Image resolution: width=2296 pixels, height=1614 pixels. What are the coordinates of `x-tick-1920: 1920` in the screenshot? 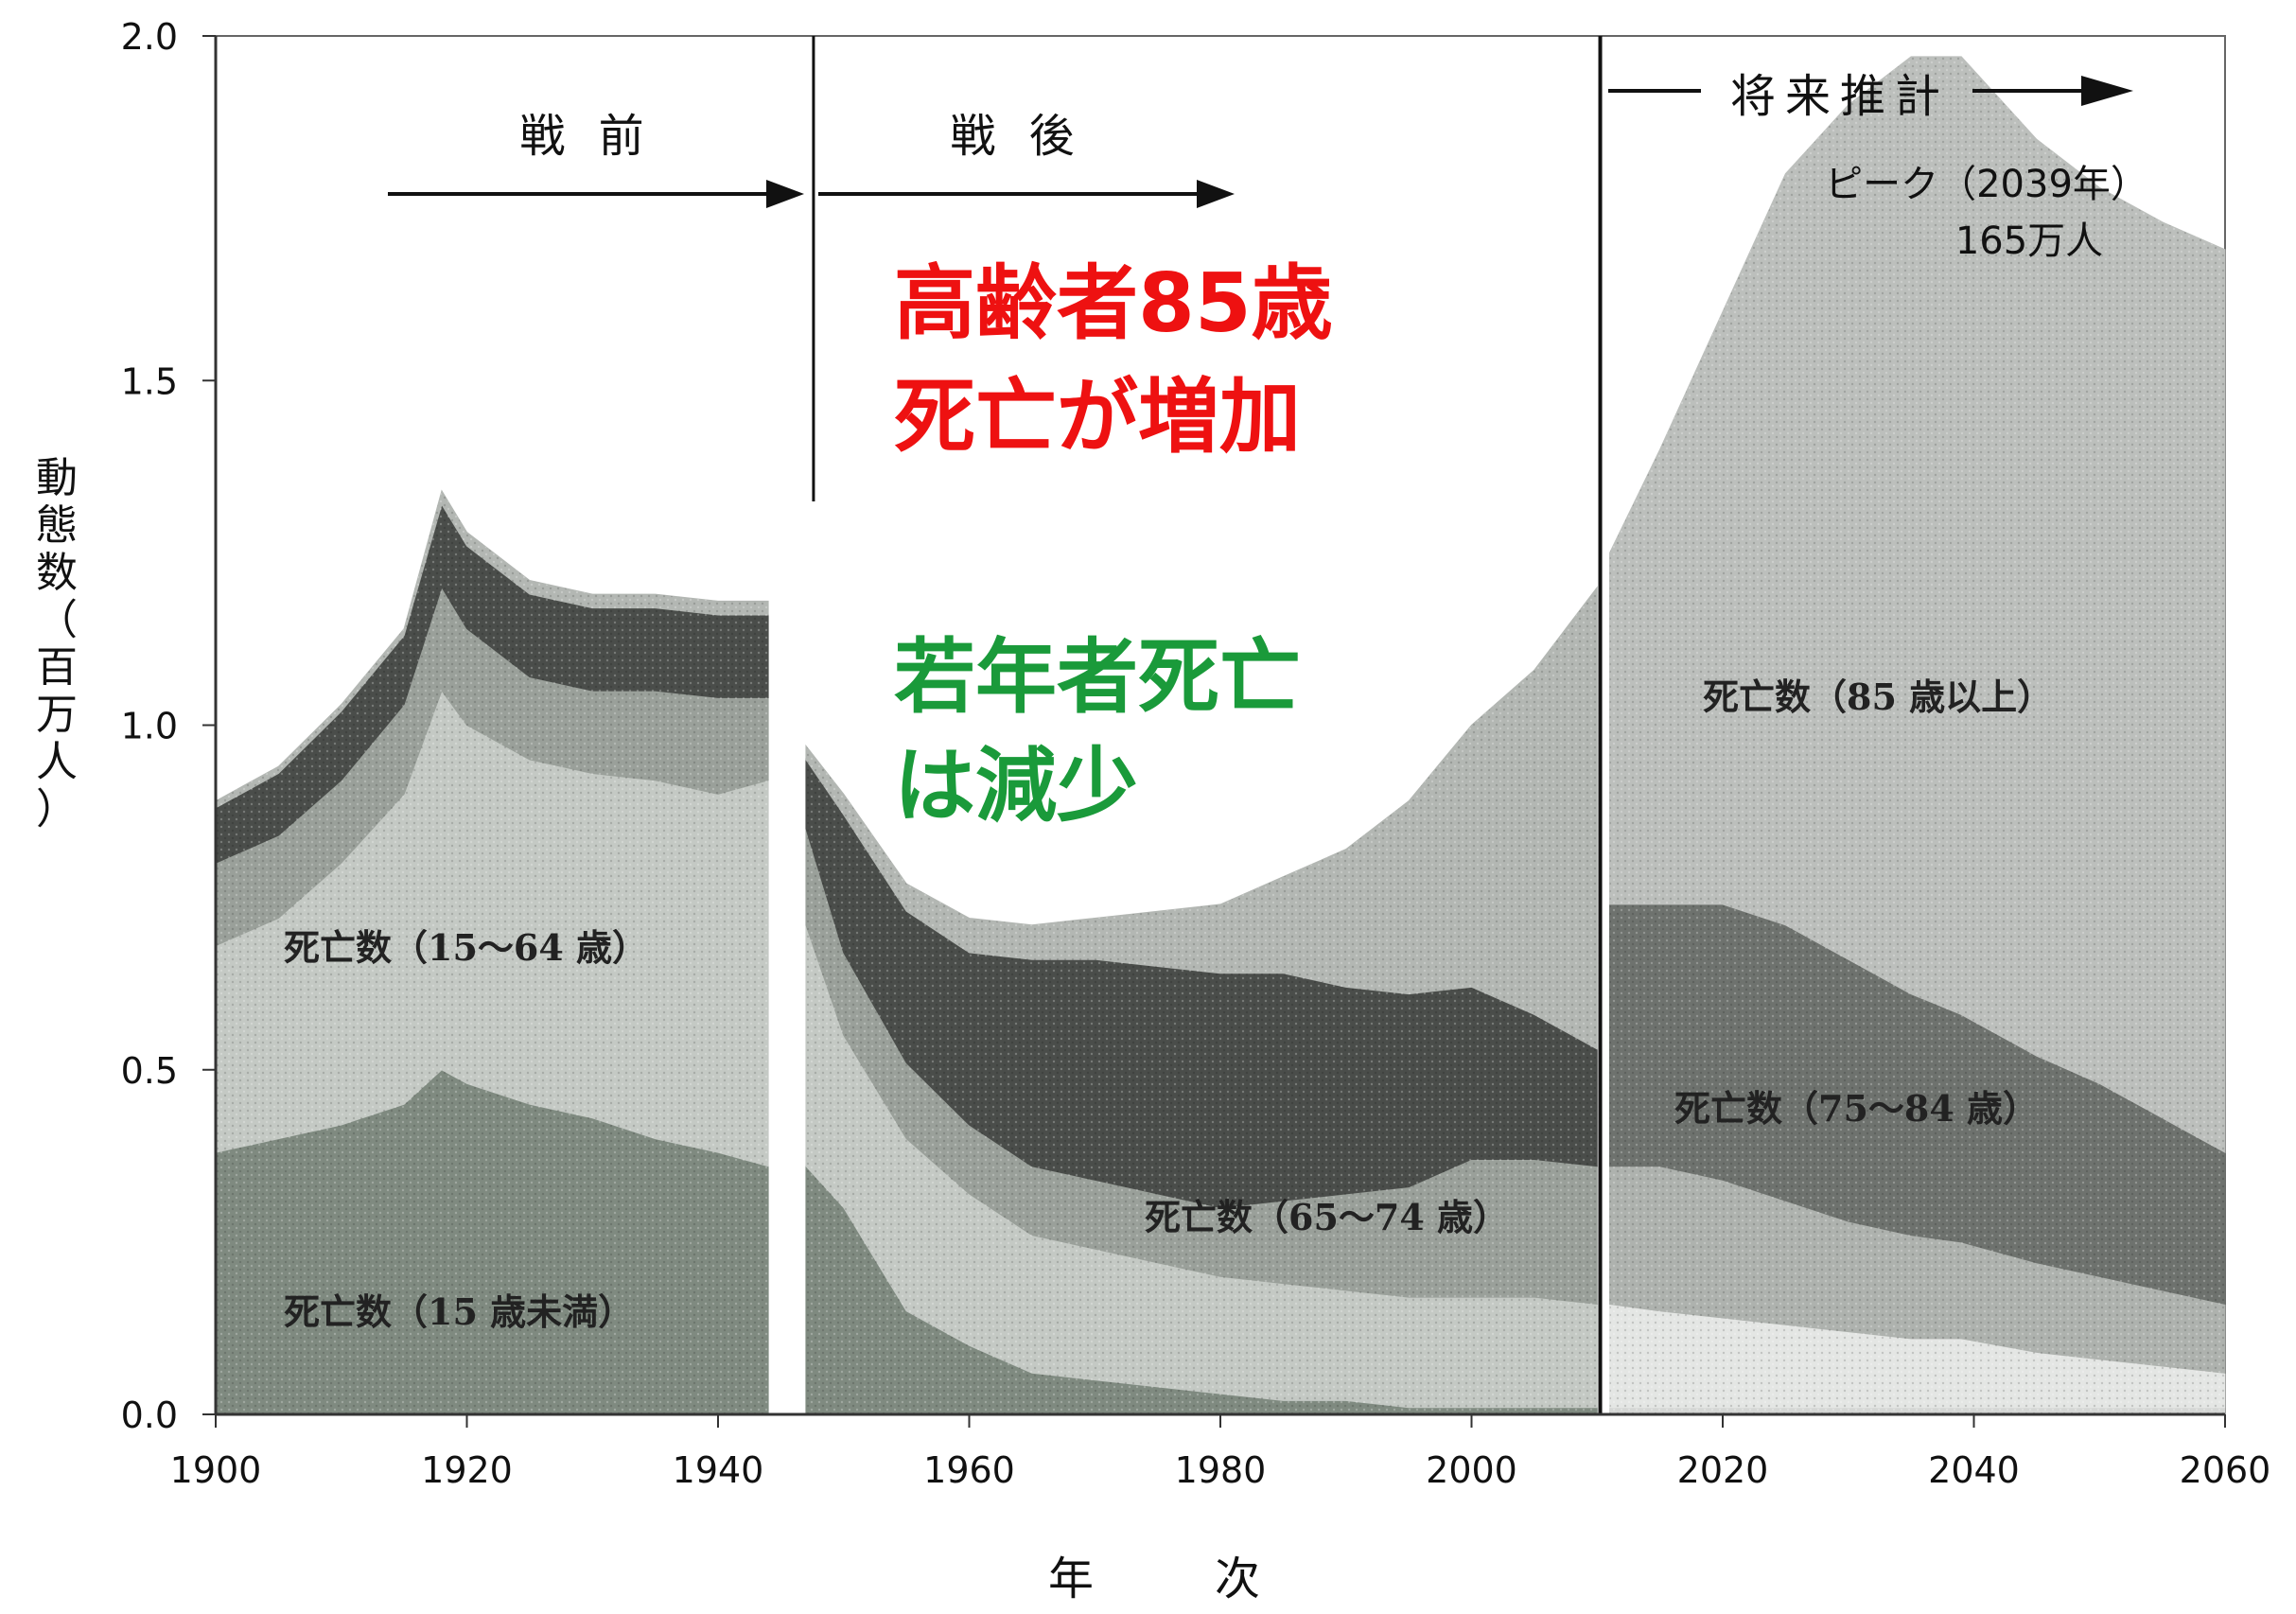 It's located at (467, 1470).